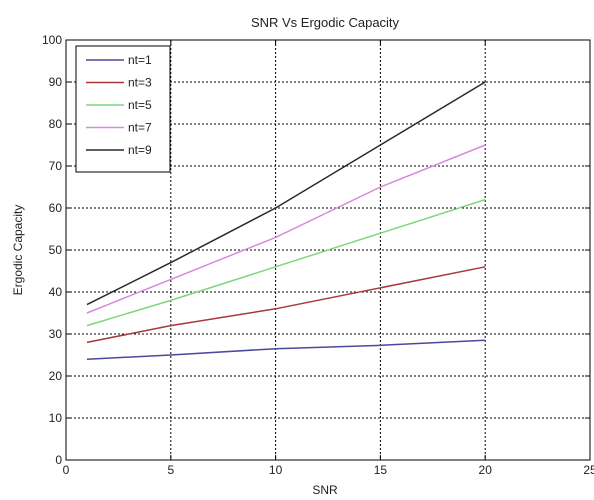 The width and height of the screenshot is (594, 500). I want to click on x-tick-label: 20, so click(486, 470).